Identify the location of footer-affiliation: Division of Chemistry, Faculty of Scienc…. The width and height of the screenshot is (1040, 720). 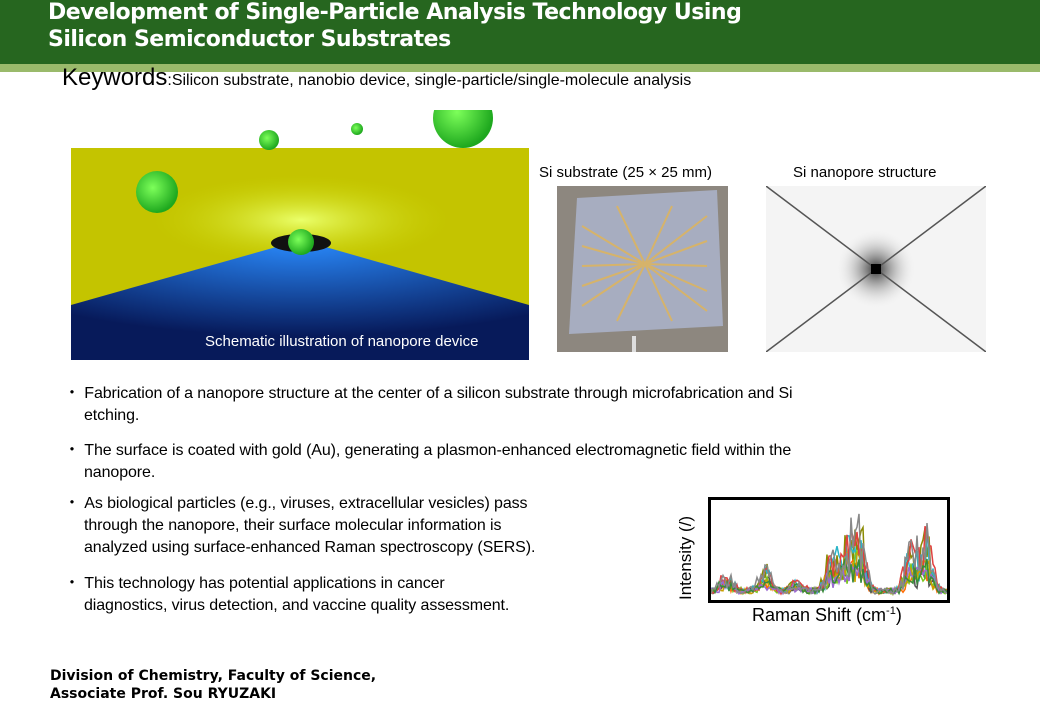
(213, 685).